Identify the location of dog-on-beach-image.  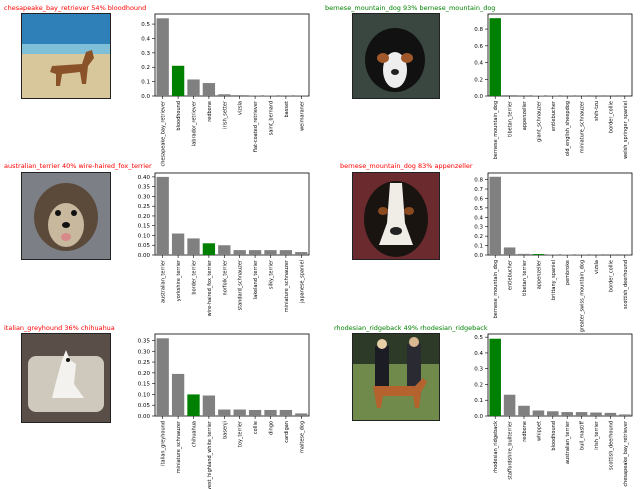
(66, 56).